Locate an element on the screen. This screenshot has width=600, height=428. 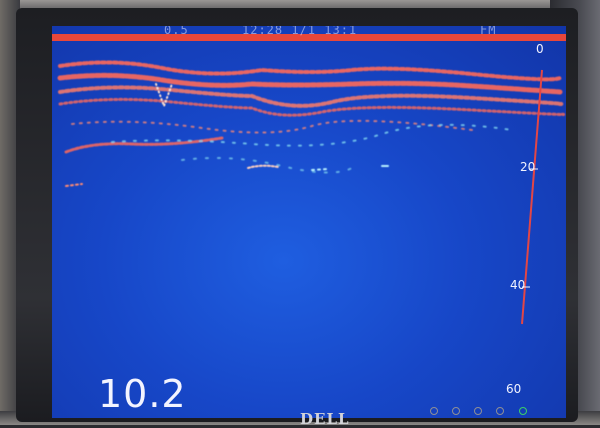
monitor-brand-logo: DELL is located at coordinates (325, 419).